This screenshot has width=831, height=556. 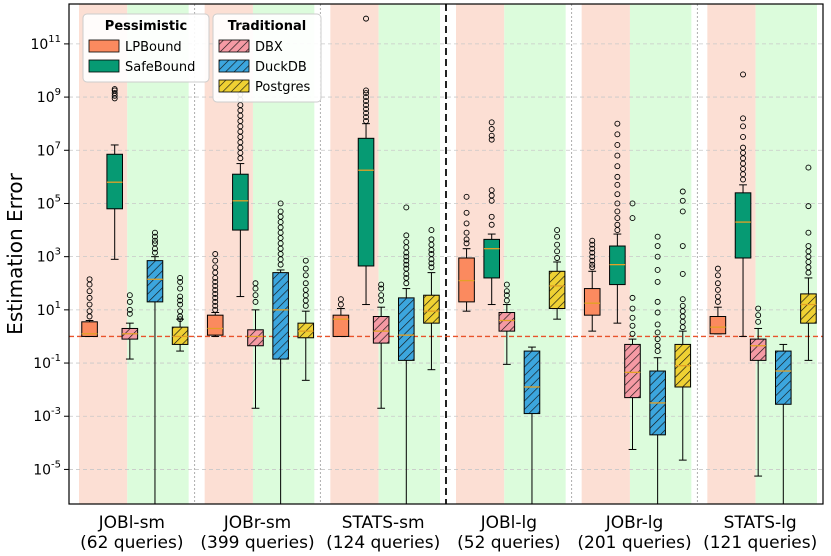 I want to click on outlier-STATS-lg-SafeBound, so click(x=743, y=126).